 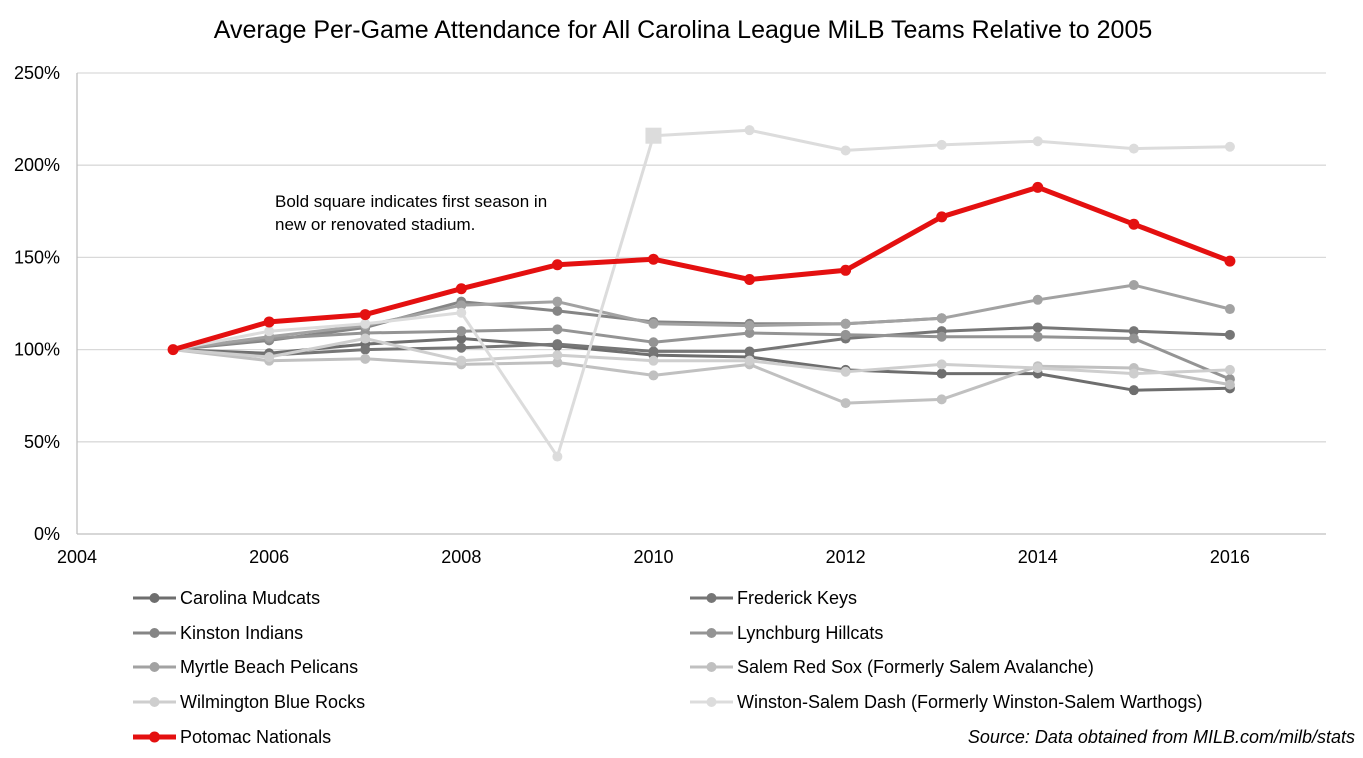 I want to click on legend-label: Wilmington Blue Rocks, so click(x=272, y=702).